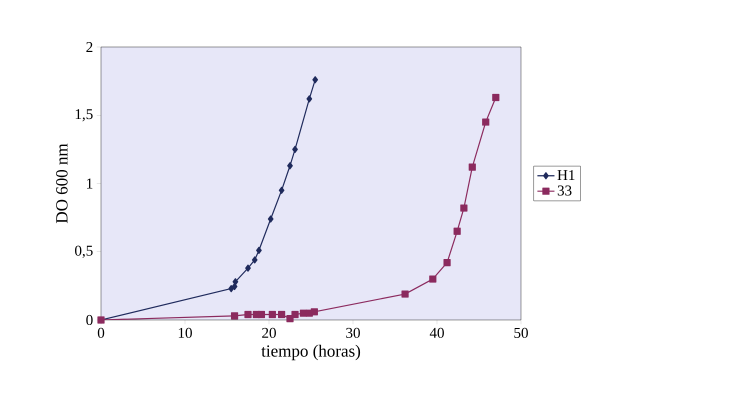 Image resolution: width=740 pixels, height=410 pixels. I want to click on y-tick-label: 2, so click(89, 47).